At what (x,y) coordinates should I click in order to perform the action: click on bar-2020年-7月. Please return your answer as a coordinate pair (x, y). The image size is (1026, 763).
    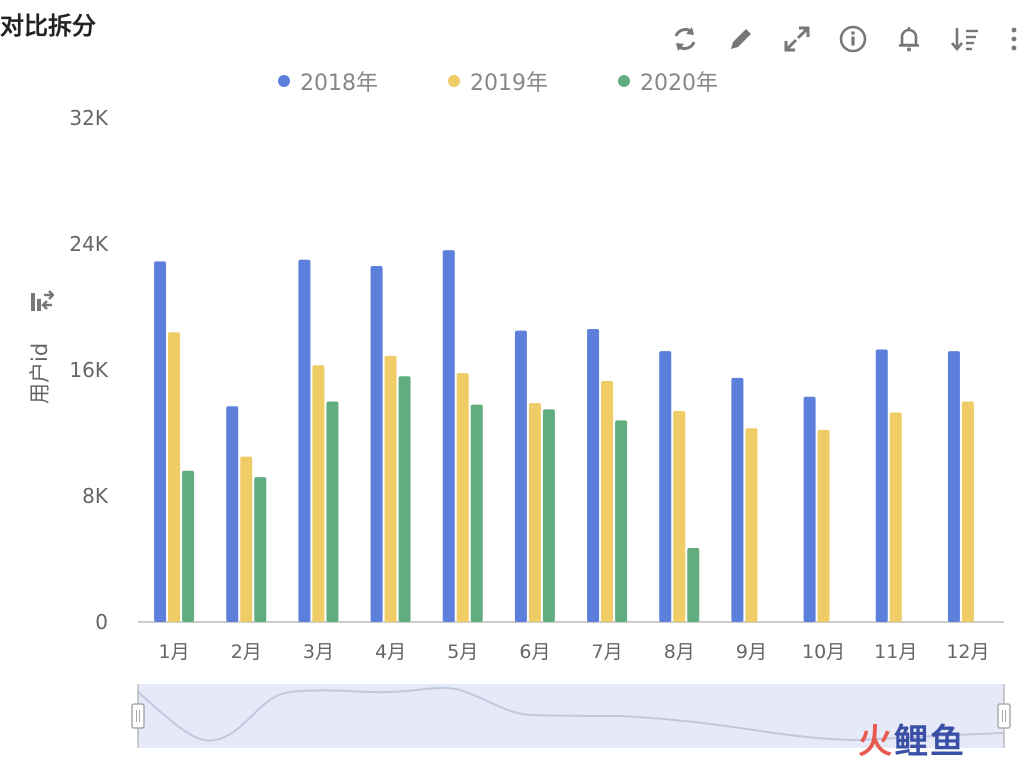
    Looking at the image, I should click on (621, 521).